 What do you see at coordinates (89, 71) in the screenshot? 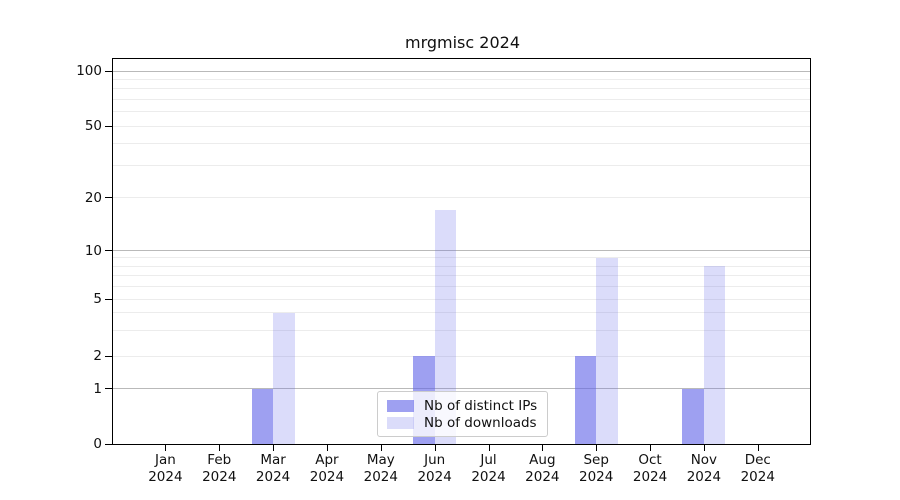
I see `y-tick-label-100: 100` at bounding box center [89, 71].